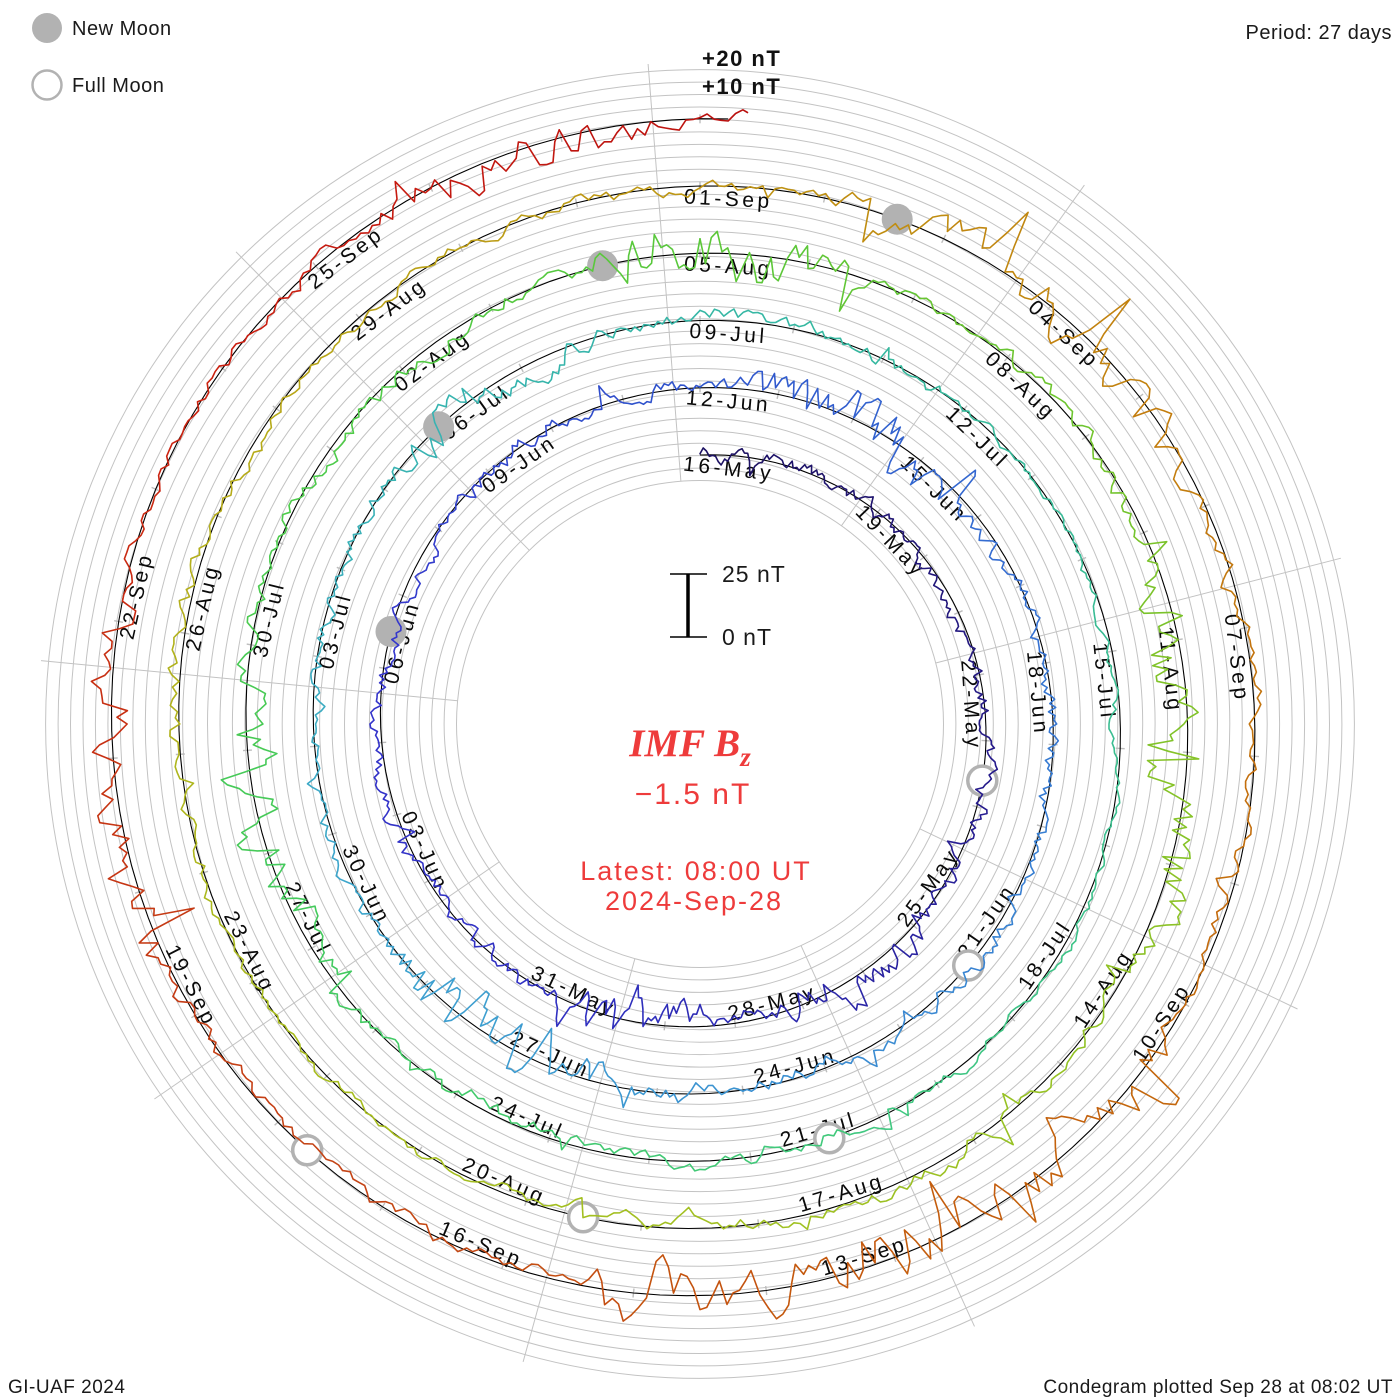 This screenshot has width=1400, height=1400. I want to click on spiral-date-label: 17-Aug, so click(842, 1193).